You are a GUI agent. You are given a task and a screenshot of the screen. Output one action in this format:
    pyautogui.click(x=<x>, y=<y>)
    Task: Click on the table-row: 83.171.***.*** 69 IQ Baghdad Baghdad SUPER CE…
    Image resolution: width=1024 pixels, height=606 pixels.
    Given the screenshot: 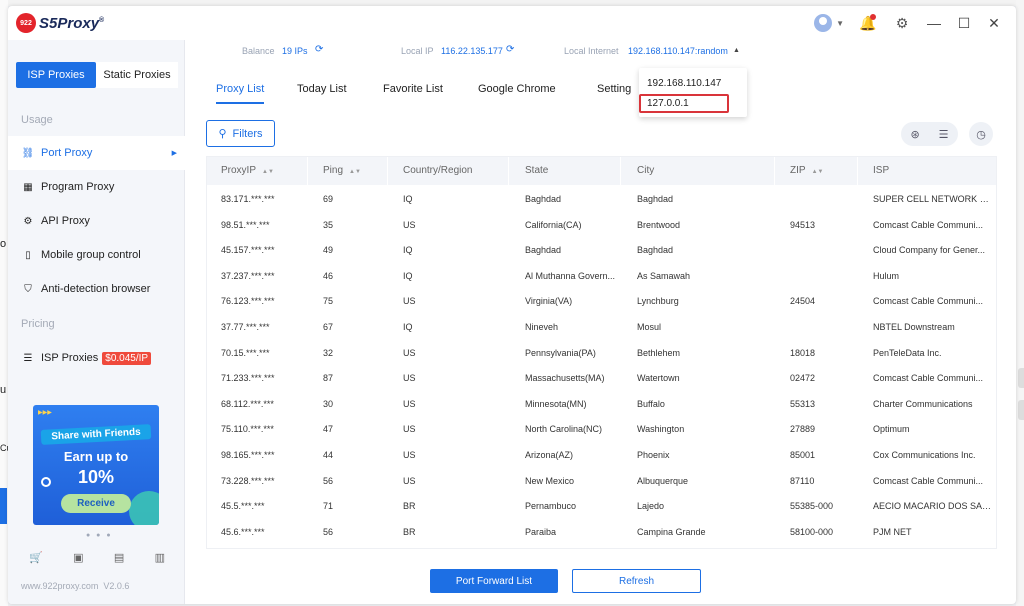 What is the action you would take?
    pyautogui.click(x=601, y=199)
    